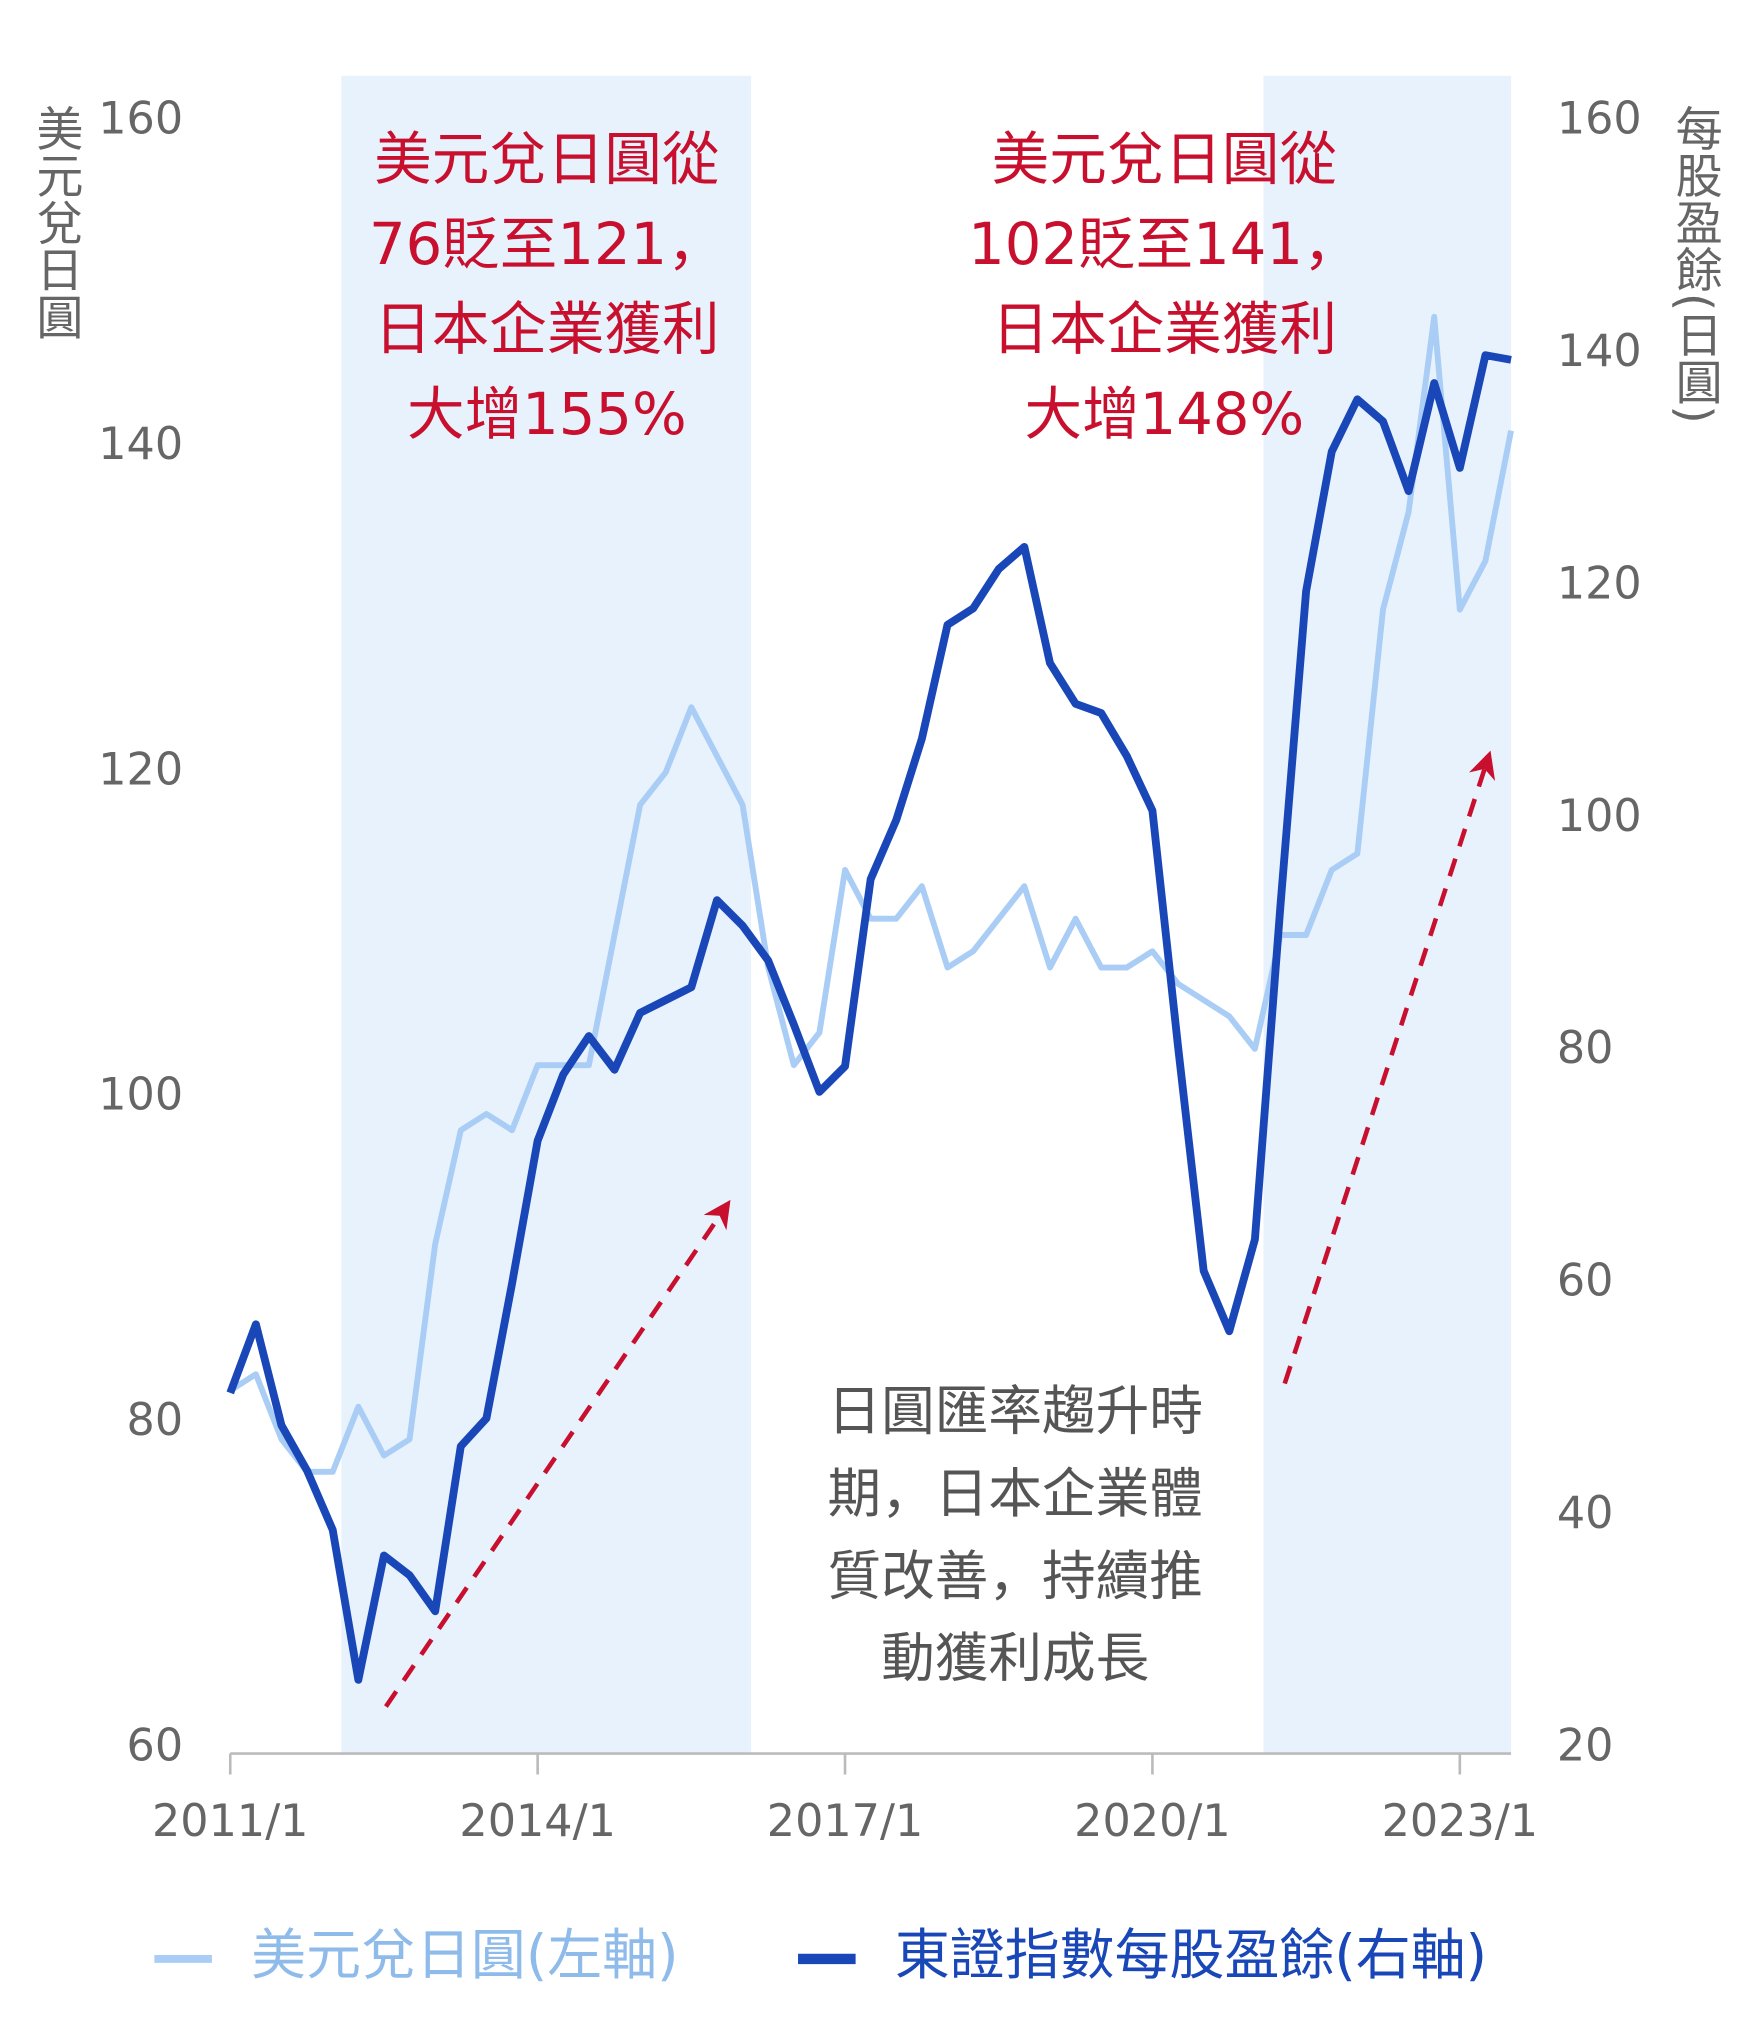  Describe the element at coordinates (1599, 119) in the screenshot. I see `y2-tick-label: 160` at that location.